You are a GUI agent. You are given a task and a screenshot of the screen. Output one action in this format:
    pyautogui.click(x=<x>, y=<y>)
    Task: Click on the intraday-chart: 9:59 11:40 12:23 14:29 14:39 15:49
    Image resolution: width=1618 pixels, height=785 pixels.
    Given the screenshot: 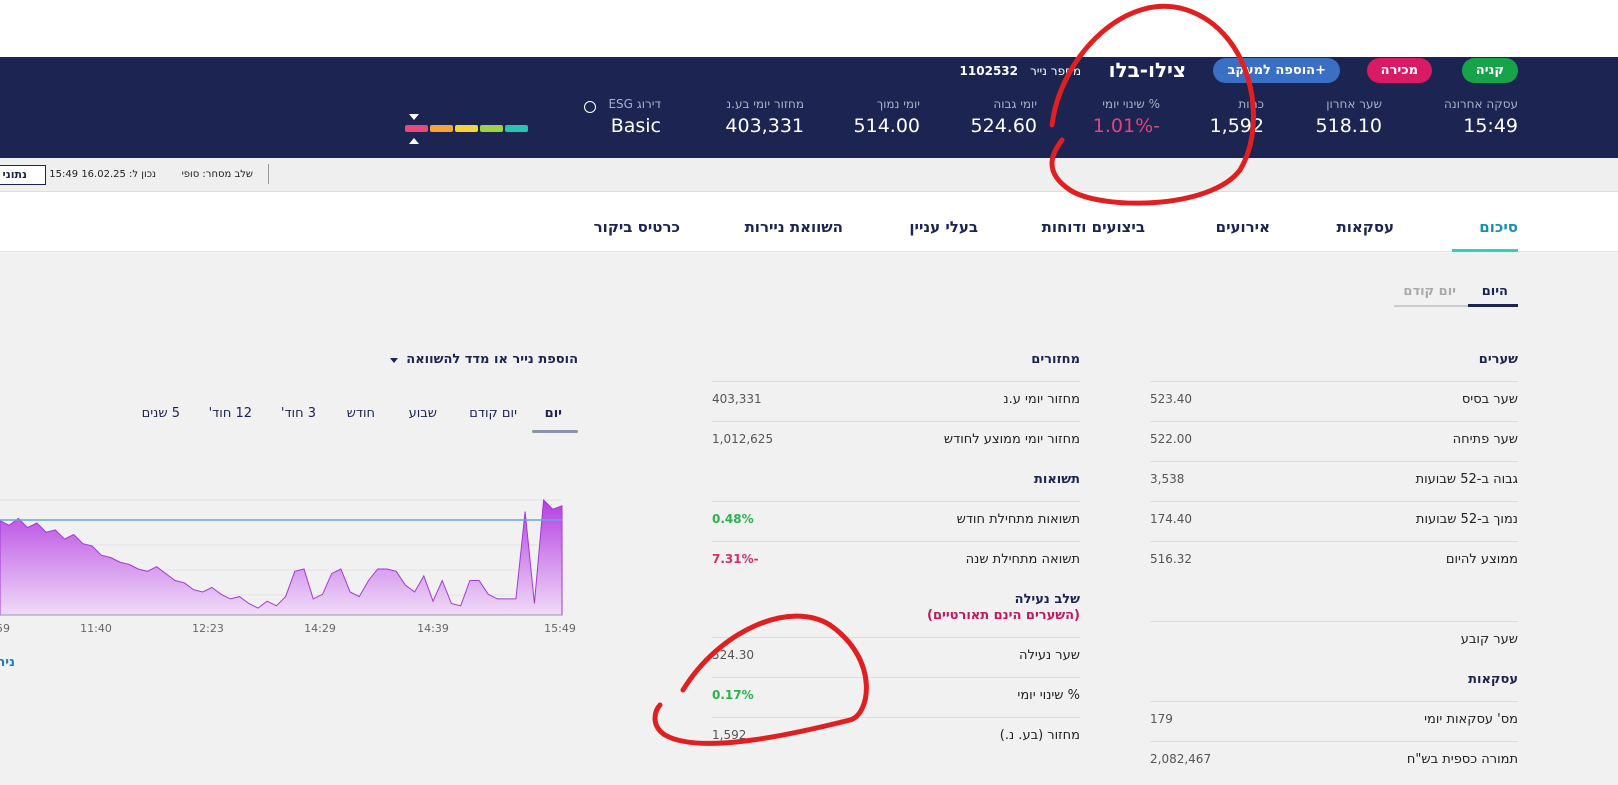 What is the action you would take?
    pyautogui.click(x=288, y=566)
    